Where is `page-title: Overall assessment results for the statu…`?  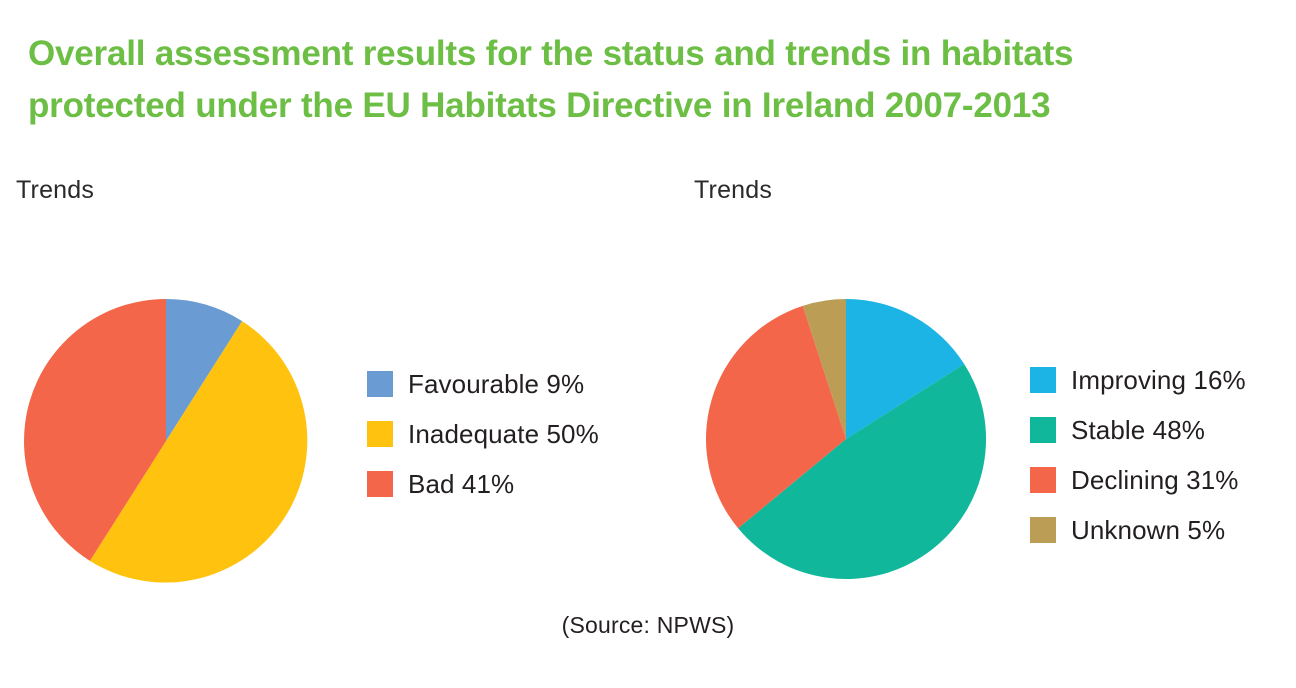
page-title: Overall assessment results for the statu… is located at coordinates (653, 80).